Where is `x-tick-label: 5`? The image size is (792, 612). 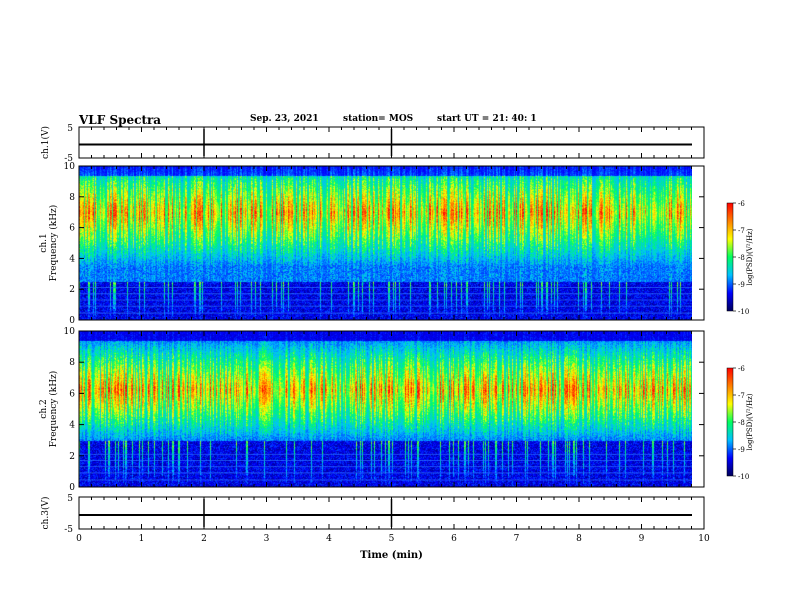 x-tick-label: 5 is located at coordinates (392, 539).